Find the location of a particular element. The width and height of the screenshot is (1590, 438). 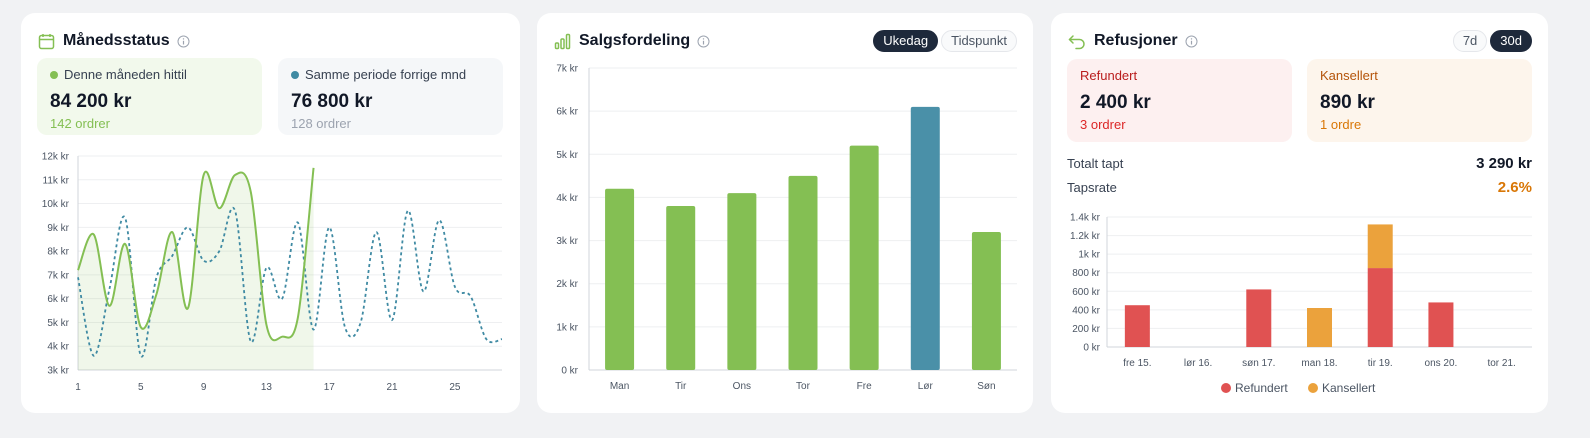

stat-label: Denne måneden hittil is located at coordinates (125, 74).